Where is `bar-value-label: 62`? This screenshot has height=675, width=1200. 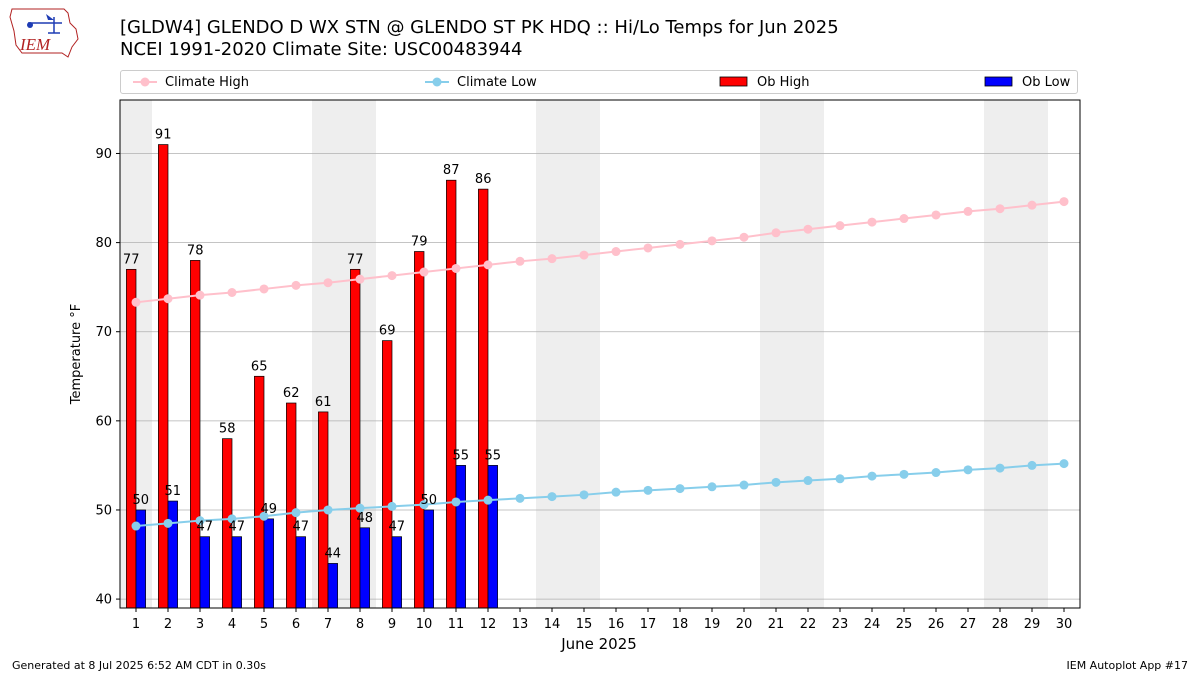 bar-value-label: 62 is located at coordinates (291, 393).